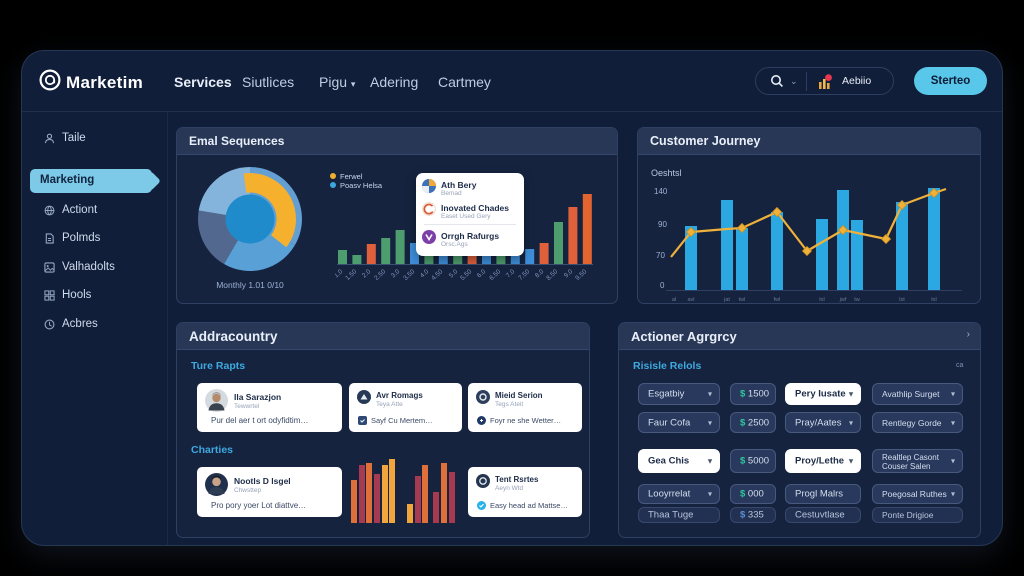  Describe the element at coordinates (466, 275) in the screenshot. I see `svg-text: 5.50` at that location.